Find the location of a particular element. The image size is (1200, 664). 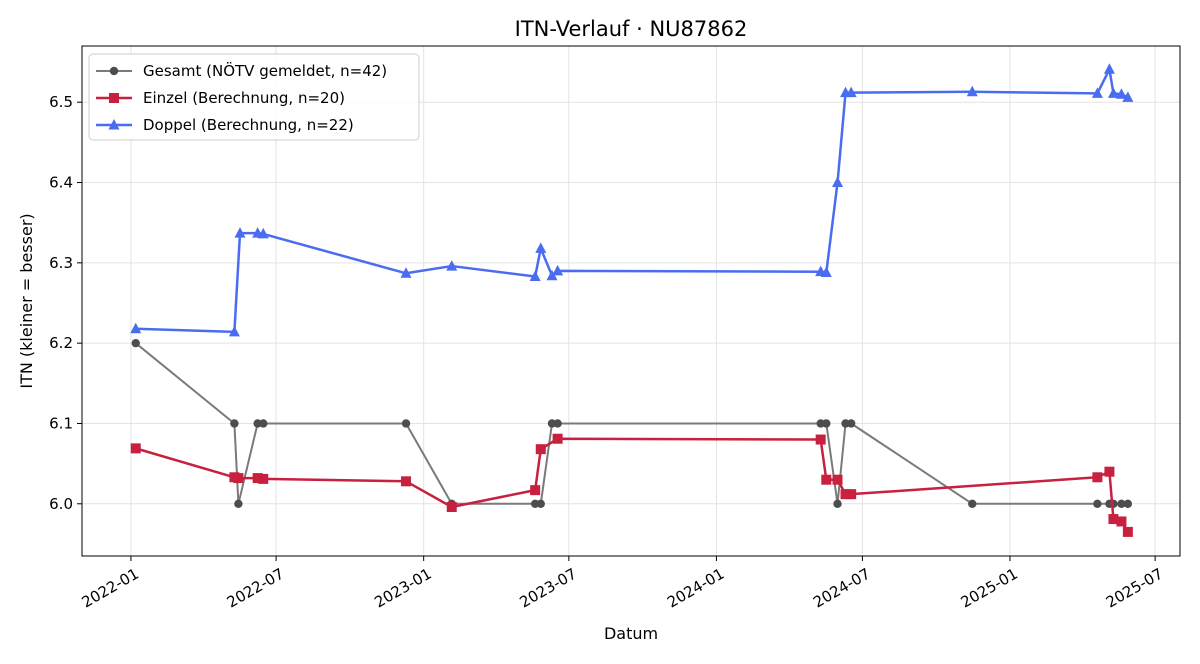

series-line-einzel is located at coordinates (632, 485).